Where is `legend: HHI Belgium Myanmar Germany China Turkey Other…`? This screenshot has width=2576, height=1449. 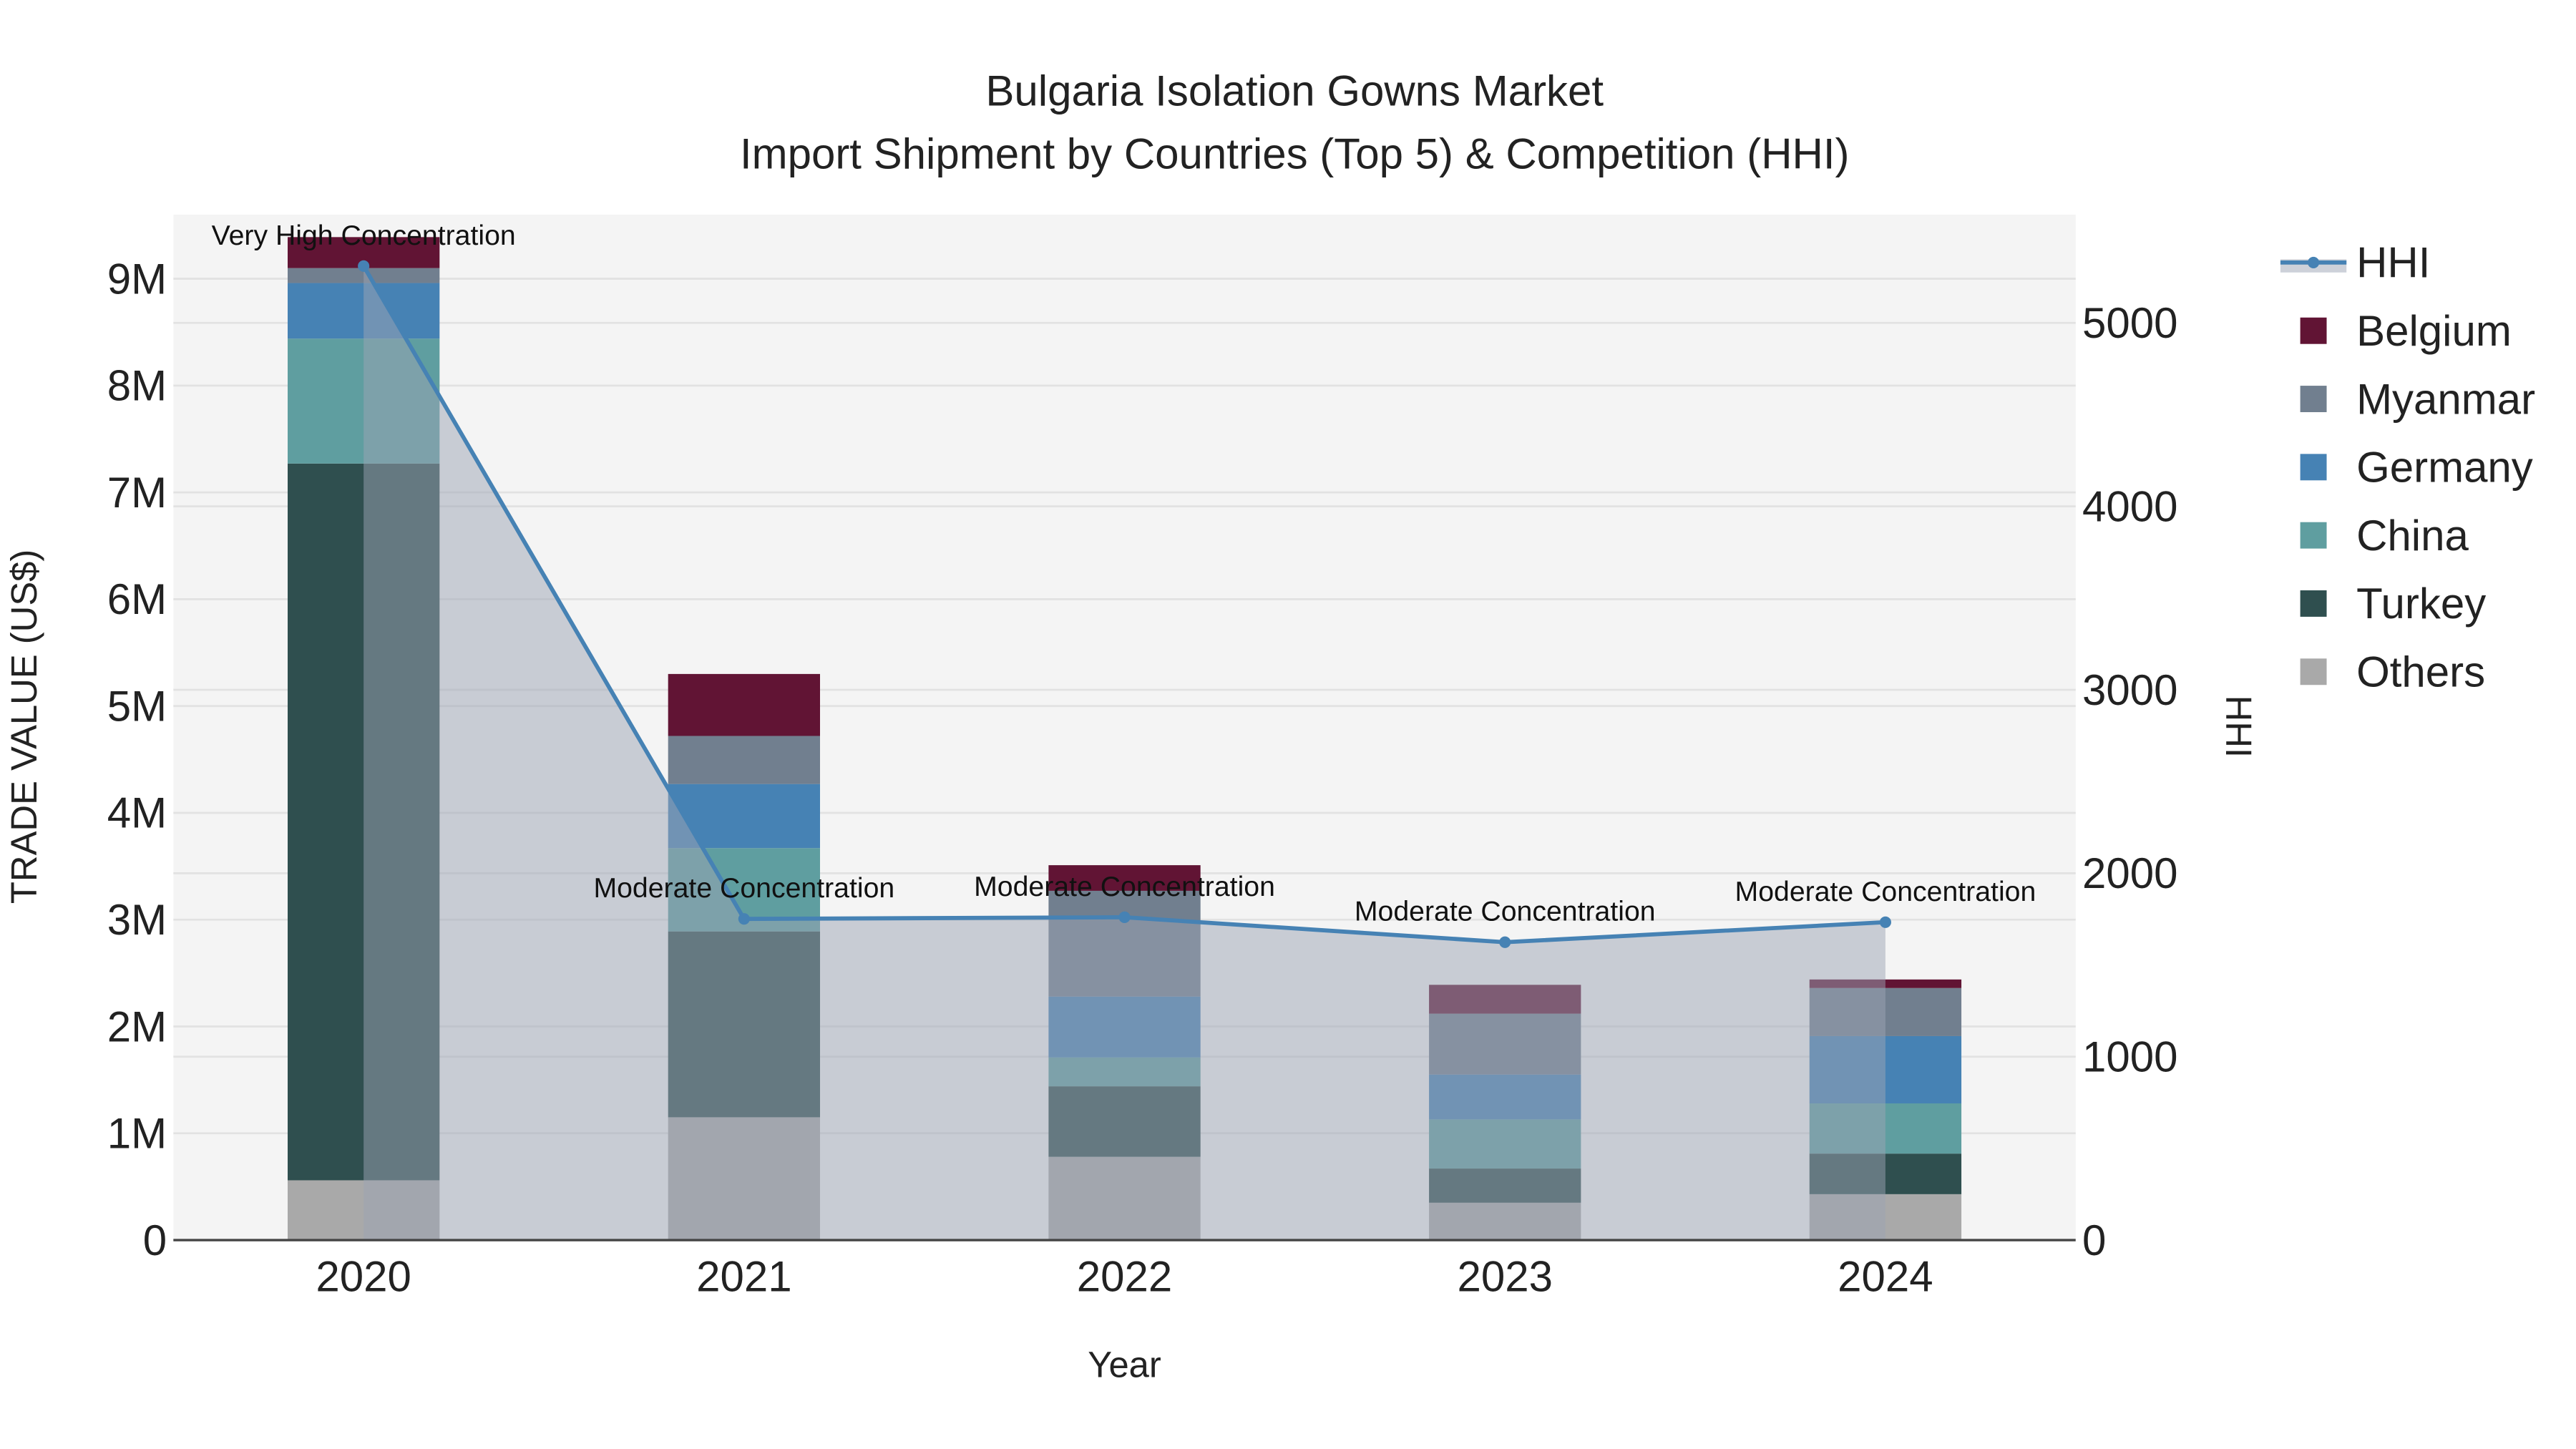 legend: HHI Belgium Myanmar Germany China Turkey Other… is located at coordinates (2407, 467).